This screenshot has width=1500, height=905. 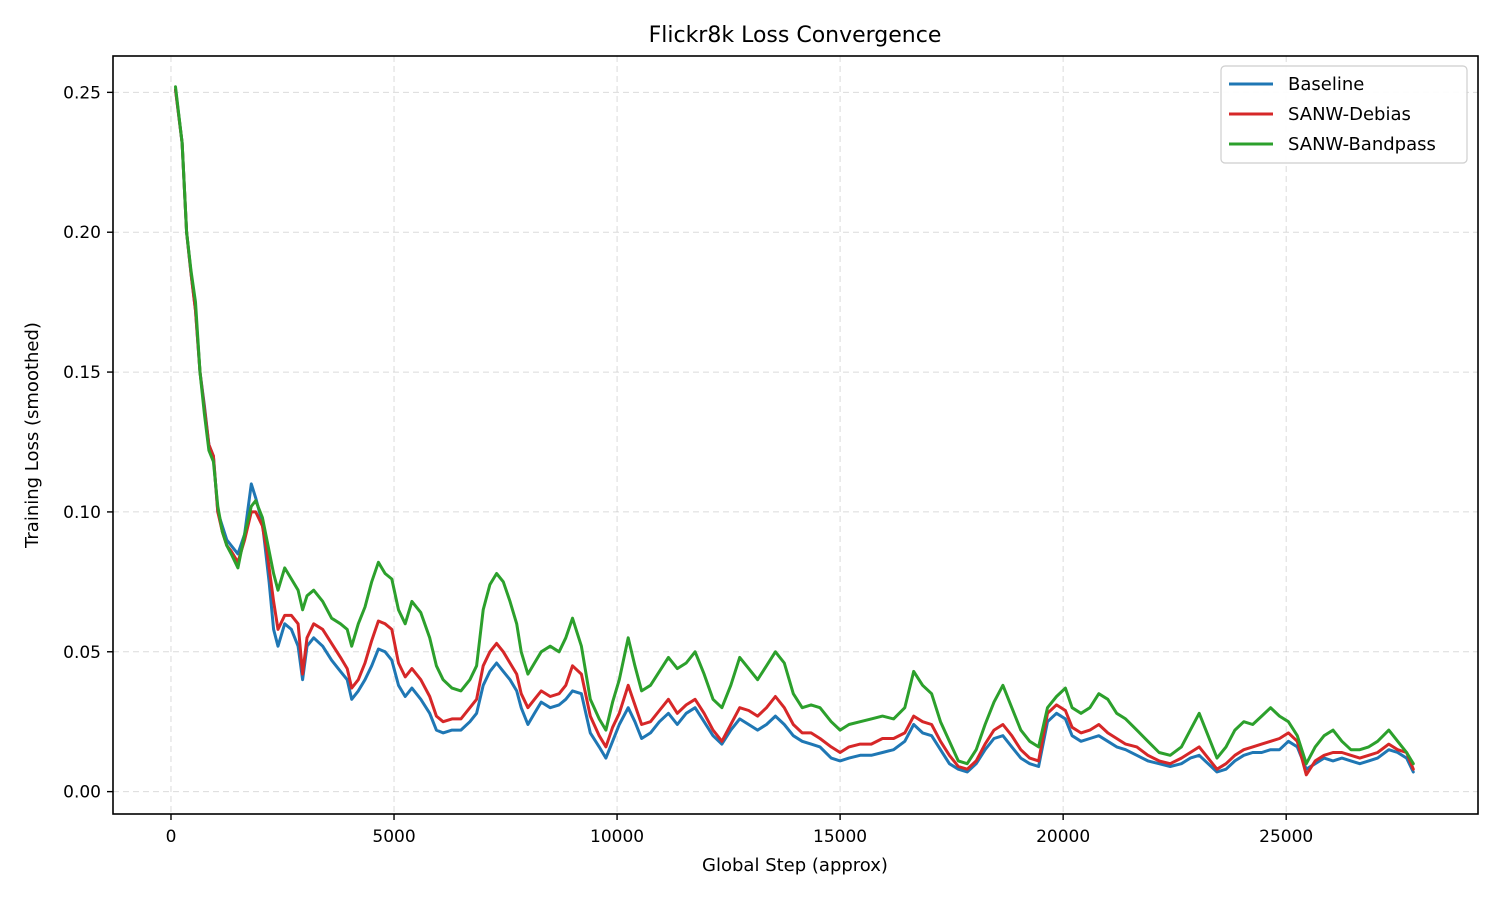 I want to click on y-tick-label: 0.05, so click(x=82, y=653).